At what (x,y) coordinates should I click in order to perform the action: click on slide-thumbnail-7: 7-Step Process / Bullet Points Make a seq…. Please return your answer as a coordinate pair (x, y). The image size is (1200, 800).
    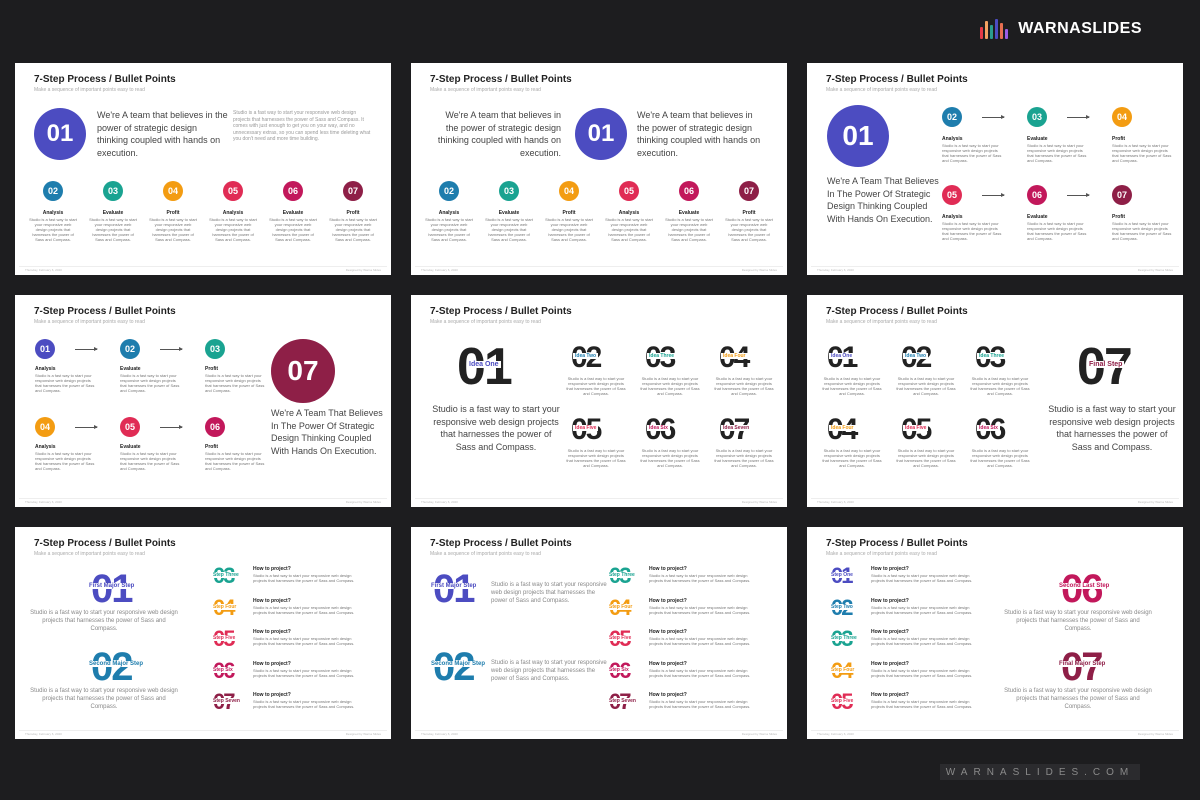
    Looking at the image, I should click on (203, 633).